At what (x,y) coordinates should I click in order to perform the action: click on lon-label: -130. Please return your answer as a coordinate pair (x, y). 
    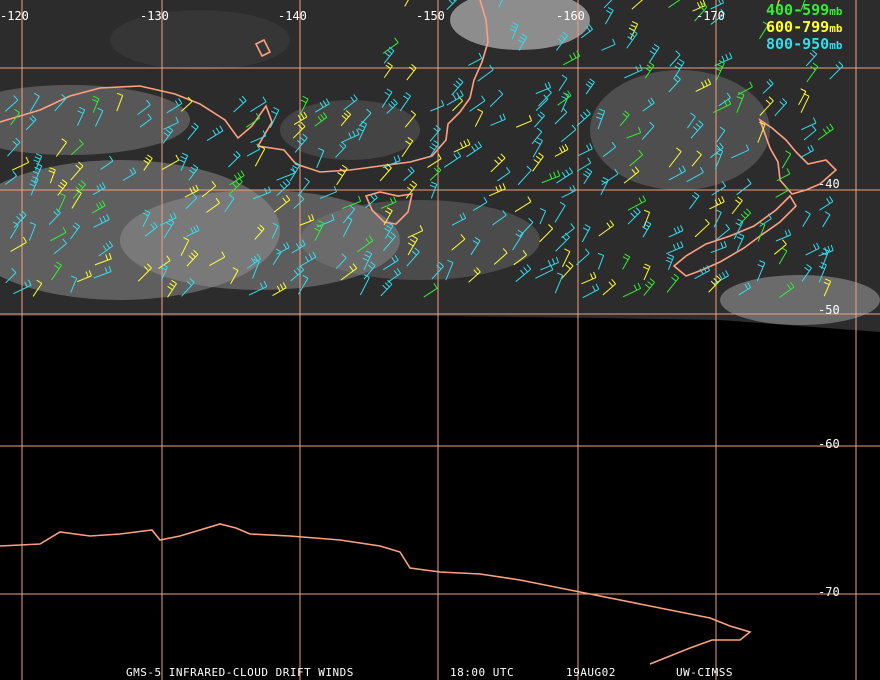
    Looking at the image, I should click on (154, 16).